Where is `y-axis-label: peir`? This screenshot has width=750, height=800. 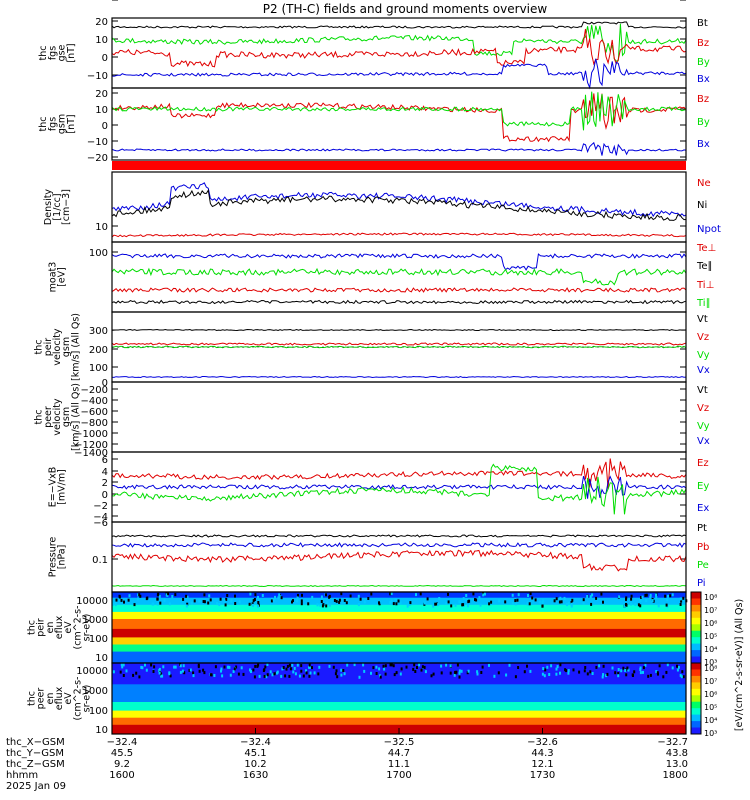 y-axis-label: peir is located at coordinates (41, 627).